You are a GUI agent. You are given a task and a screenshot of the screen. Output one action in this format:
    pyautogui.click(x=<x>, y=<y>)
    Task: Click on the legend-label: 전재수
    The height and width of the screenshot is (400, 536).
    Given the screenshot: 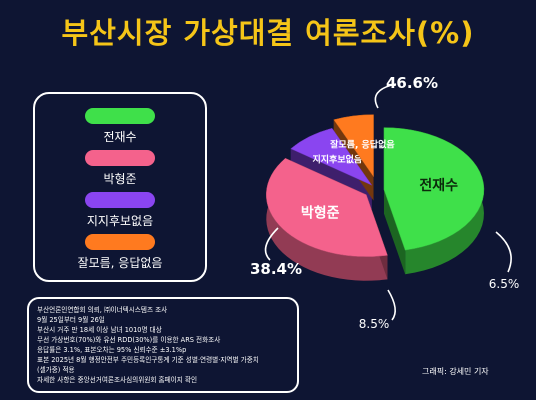 What is the action you would take?
    pyautogui.click(x=120, y=137)
    